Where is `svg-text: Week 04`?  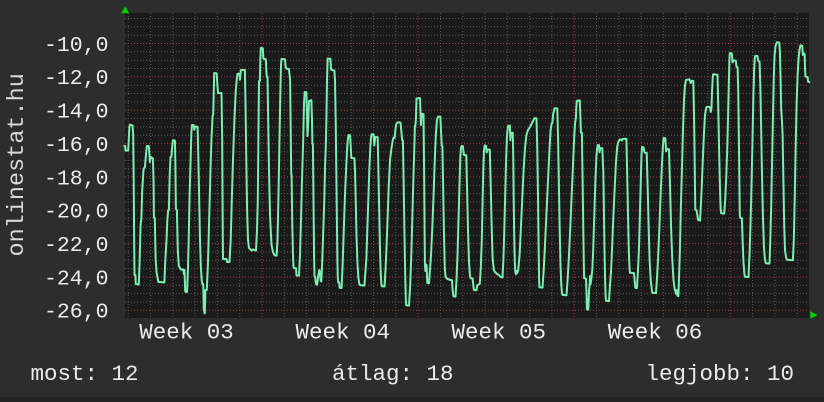 svg-text: Week 04 is located at coordinates (342, 333).